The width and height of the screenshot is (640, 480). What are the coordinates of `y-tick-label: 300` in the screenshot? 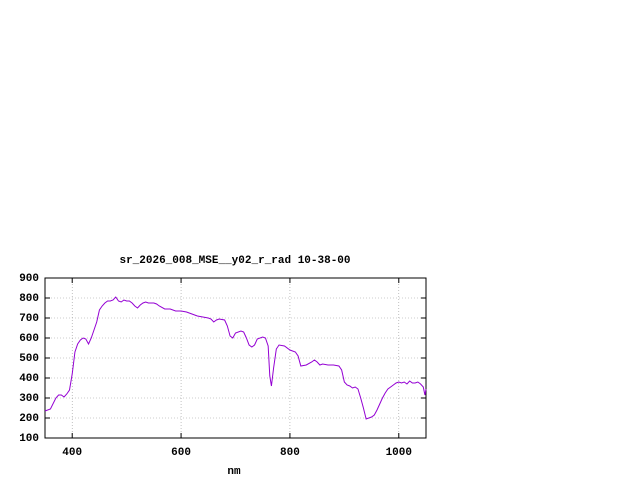 It's located at (29, 399).